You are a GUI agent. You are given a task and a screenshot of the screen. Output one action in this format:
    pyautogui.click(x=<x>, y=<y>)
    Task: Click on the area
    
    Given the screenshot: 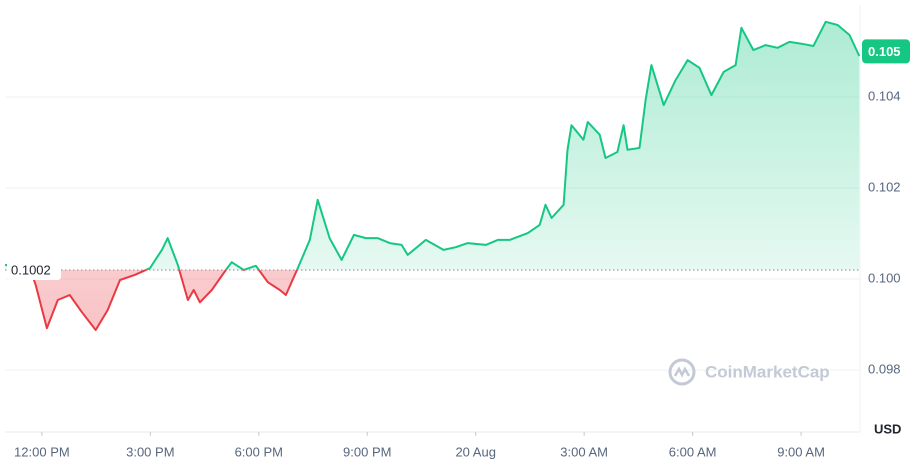 What is the action you would take?
    pyautogui.click(x=163, y=299)
    